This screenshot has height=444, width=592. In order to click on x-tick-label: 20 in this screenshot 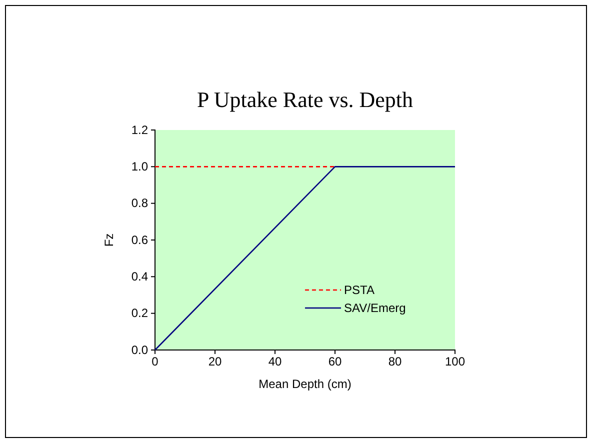, I will do `click(215, 361)`.